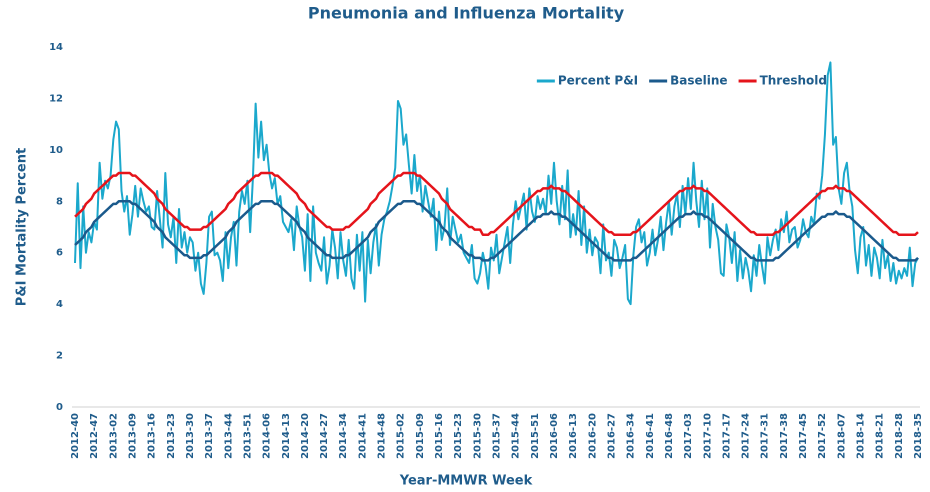 Image resolution: width=930 pixels, height=492 pixels. I want to click on x-tick-label: 2018-28, so click(899, 436).